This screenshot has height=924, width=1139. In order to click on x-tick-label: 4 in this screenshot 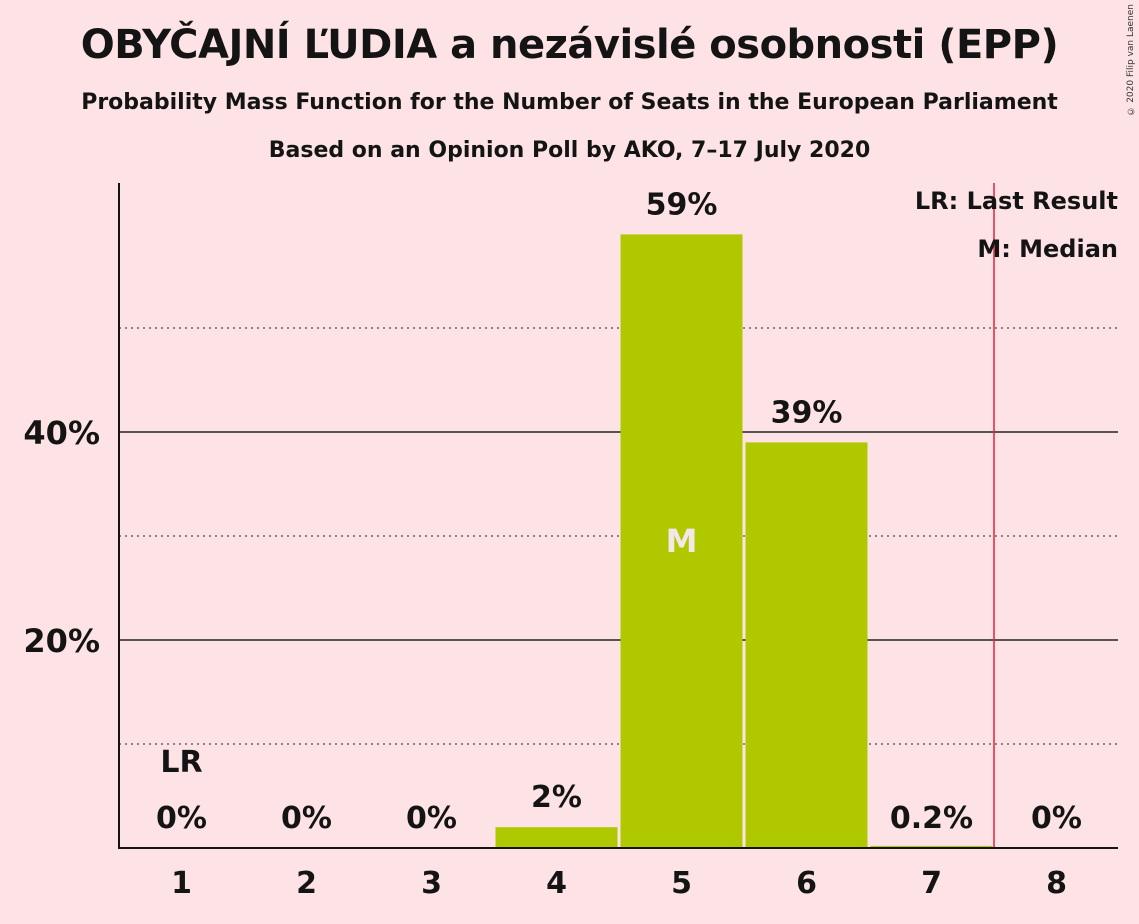, I will do `click(556, 883)`.